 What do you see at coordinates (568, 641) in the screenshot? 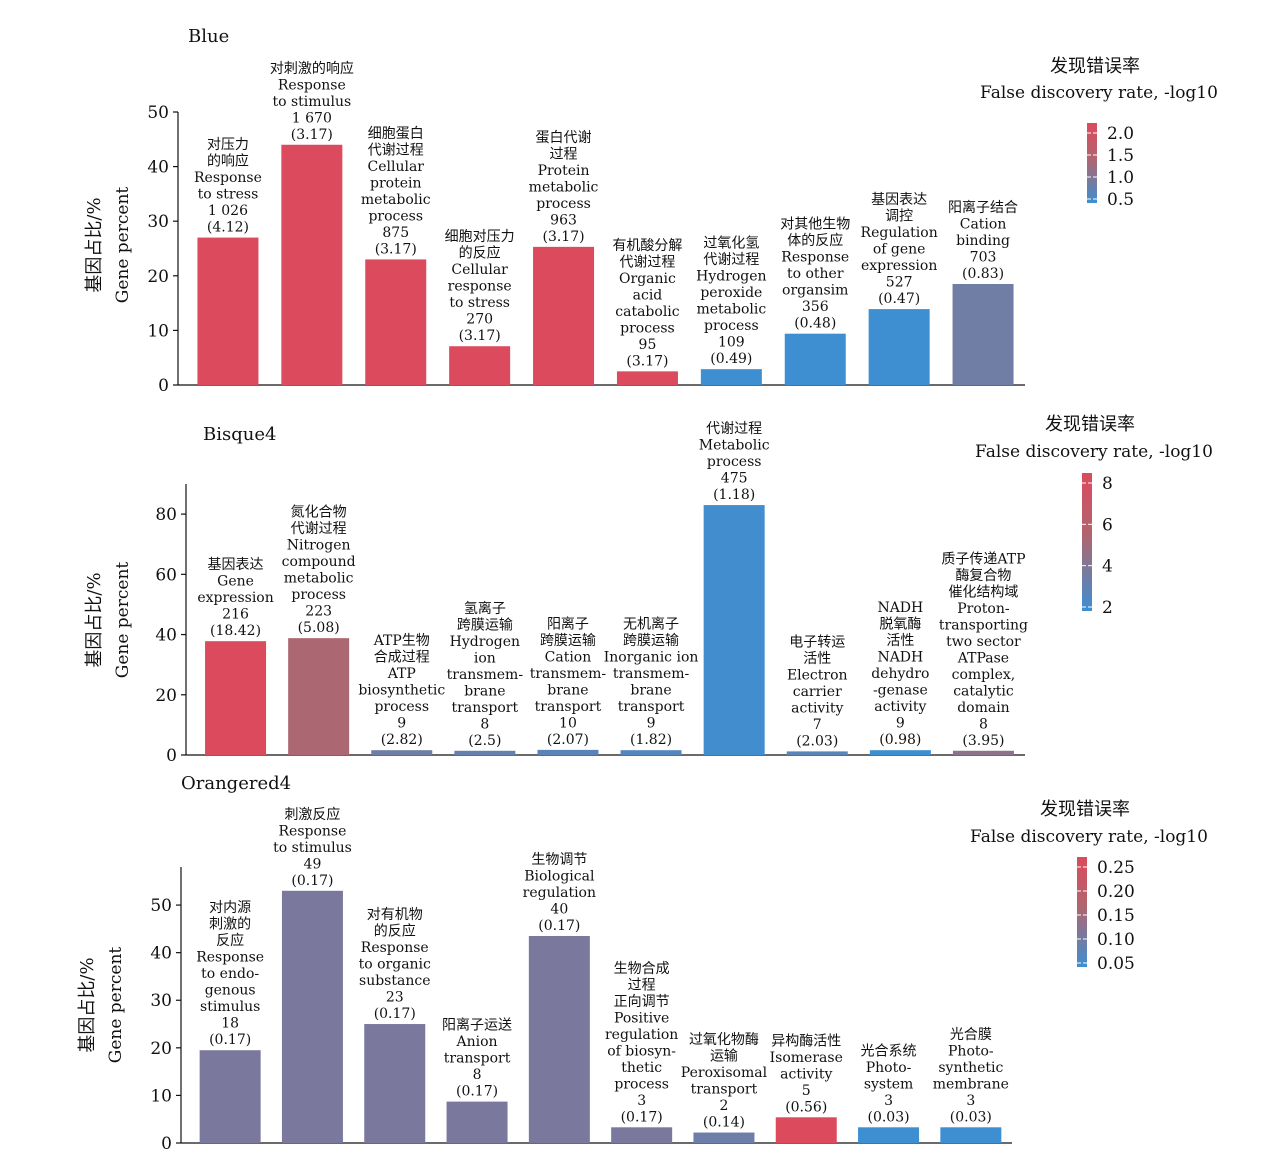
I see `bar-label-line: 跨膜运输` at bounding box center [568, 641].